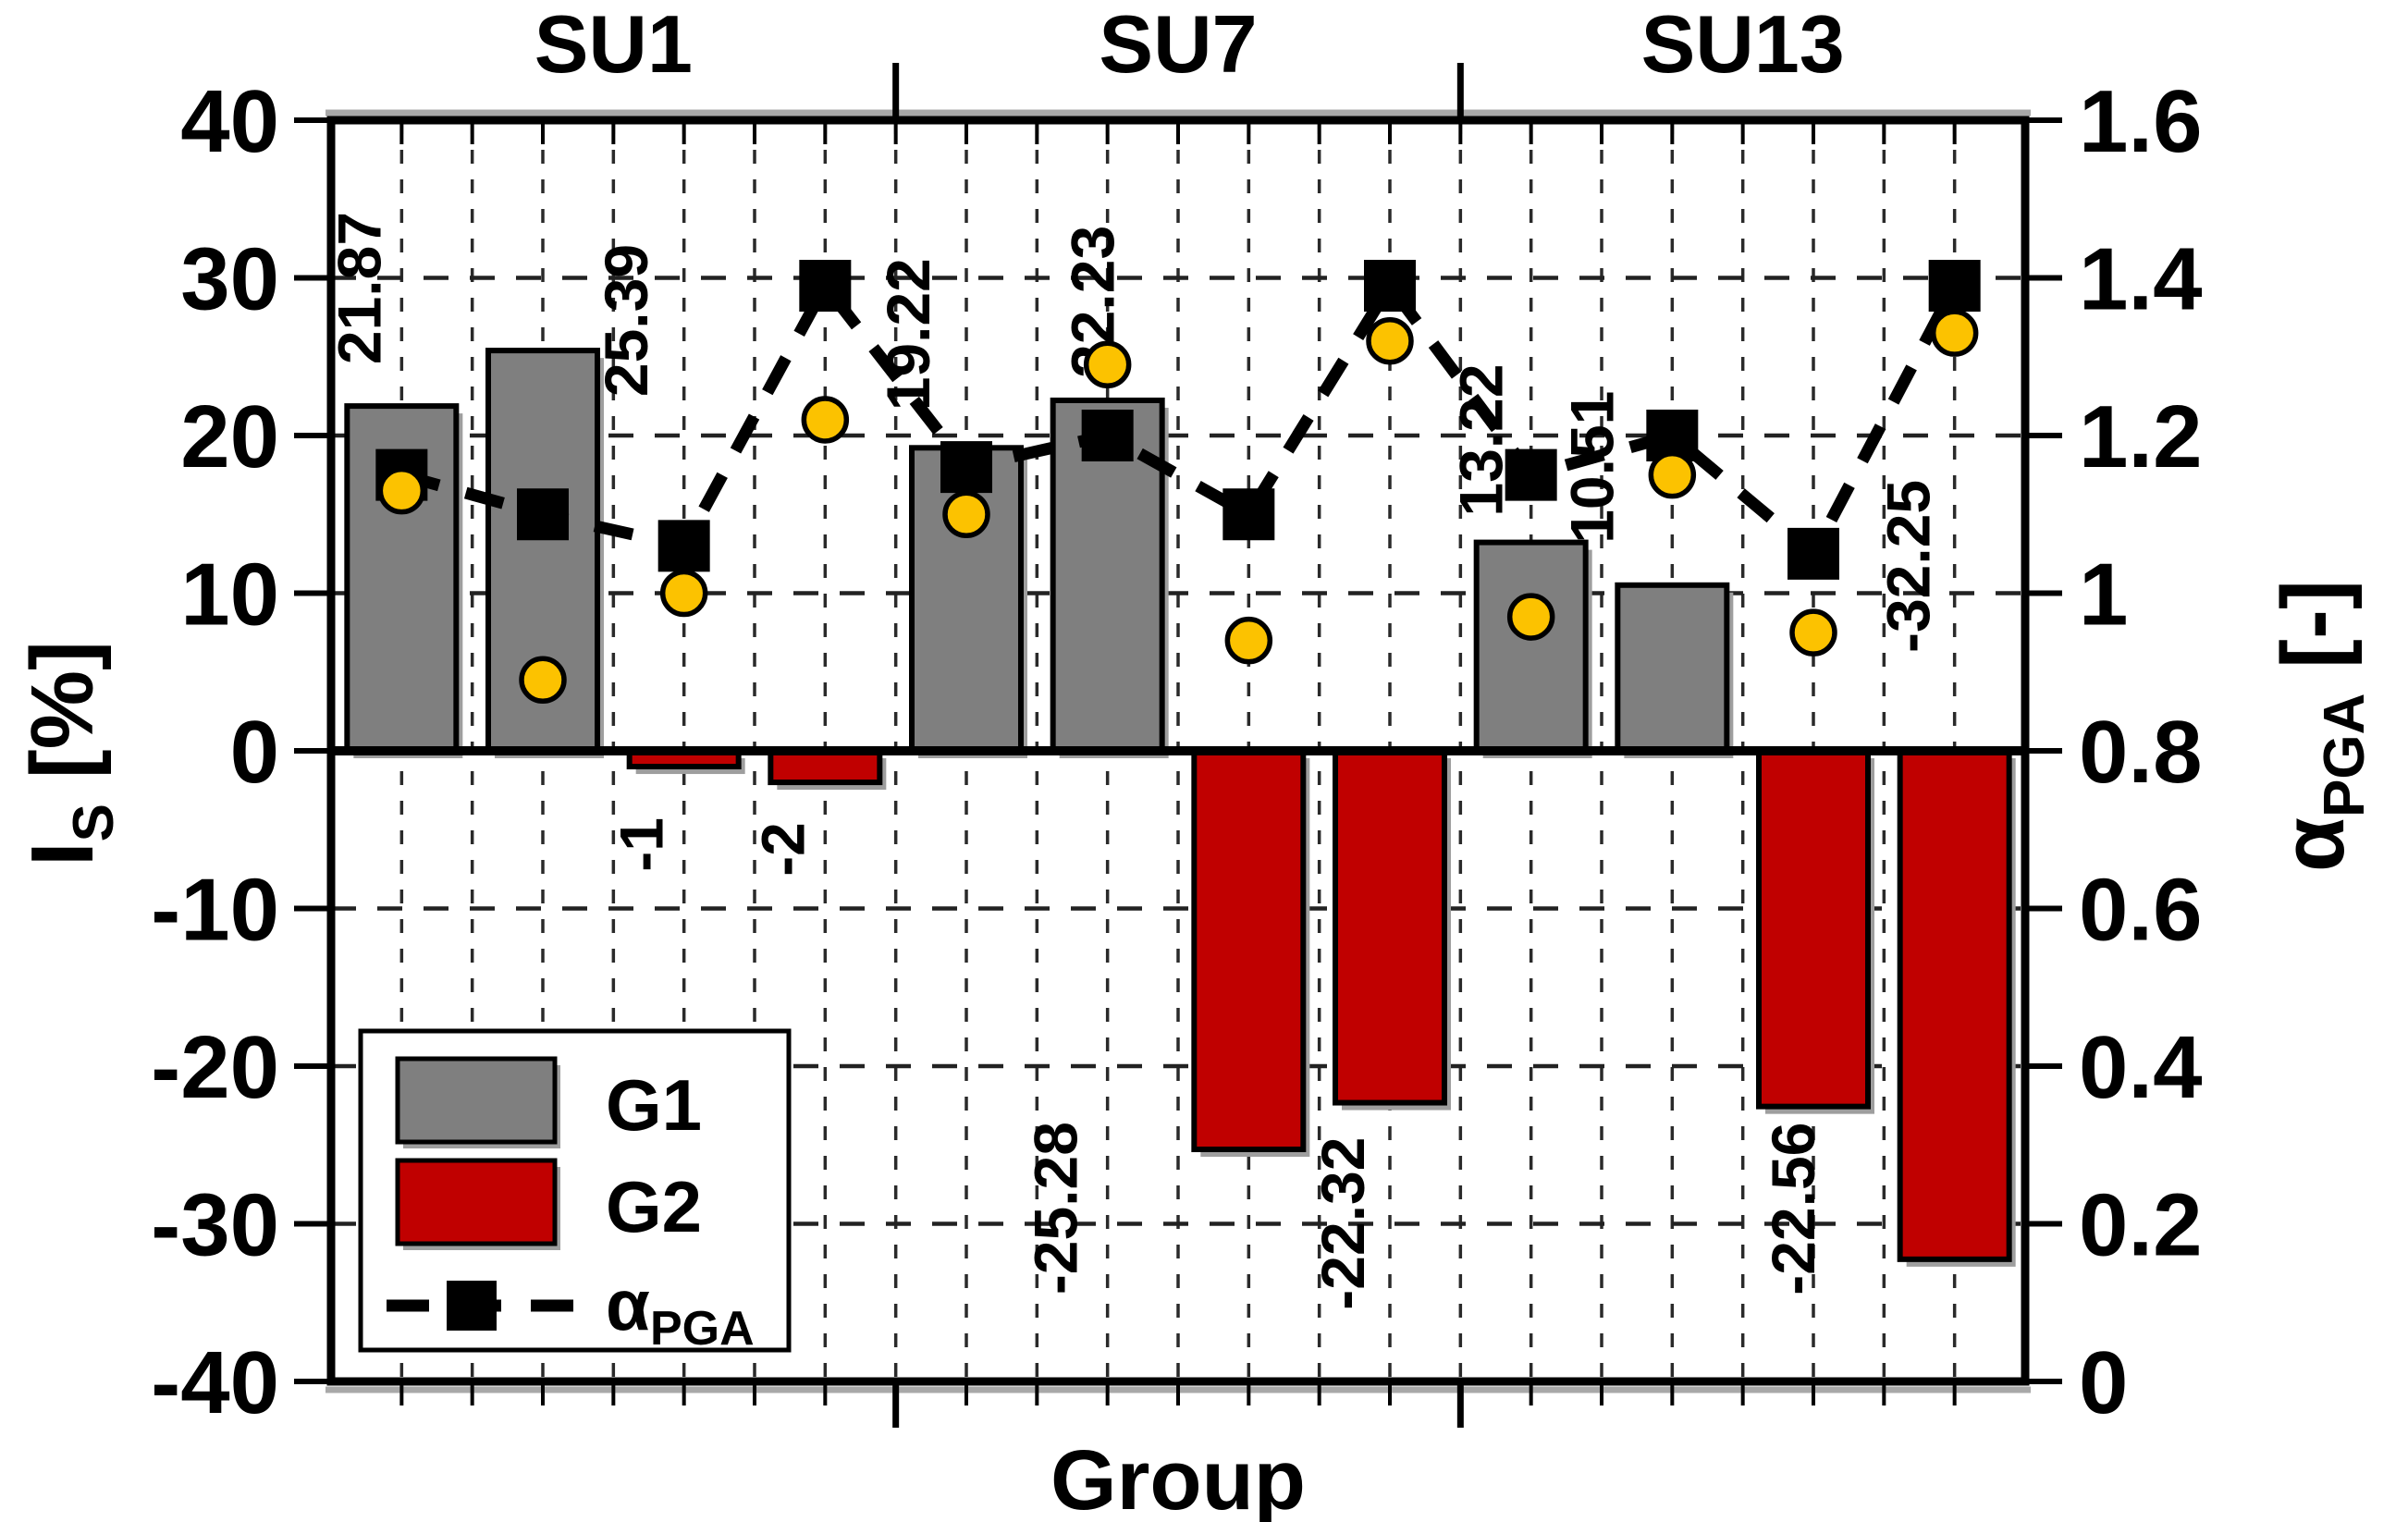 The width and height of the screenshot is (2408, 1522). Describe the element at coordinates (215, 1225) in the screenshot. I see `left-axis-tick-label: -30` at that location.